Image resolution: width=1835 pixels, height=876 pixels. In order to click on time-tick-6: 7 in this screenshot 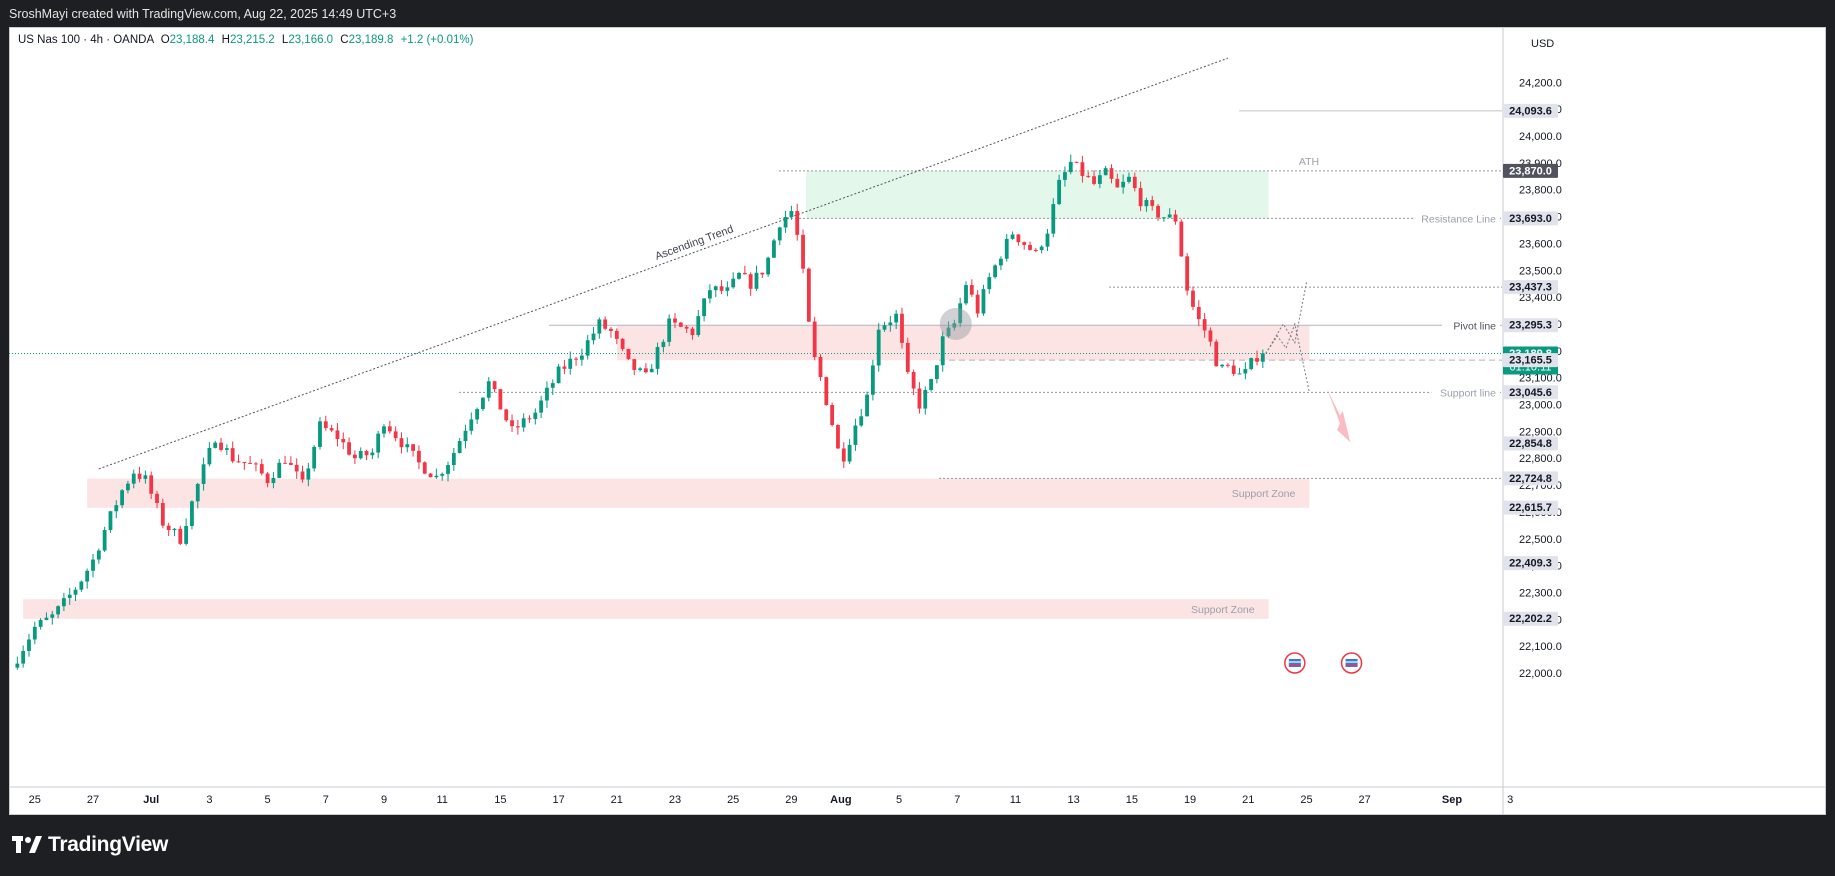, I will do `click(326, 800)`.